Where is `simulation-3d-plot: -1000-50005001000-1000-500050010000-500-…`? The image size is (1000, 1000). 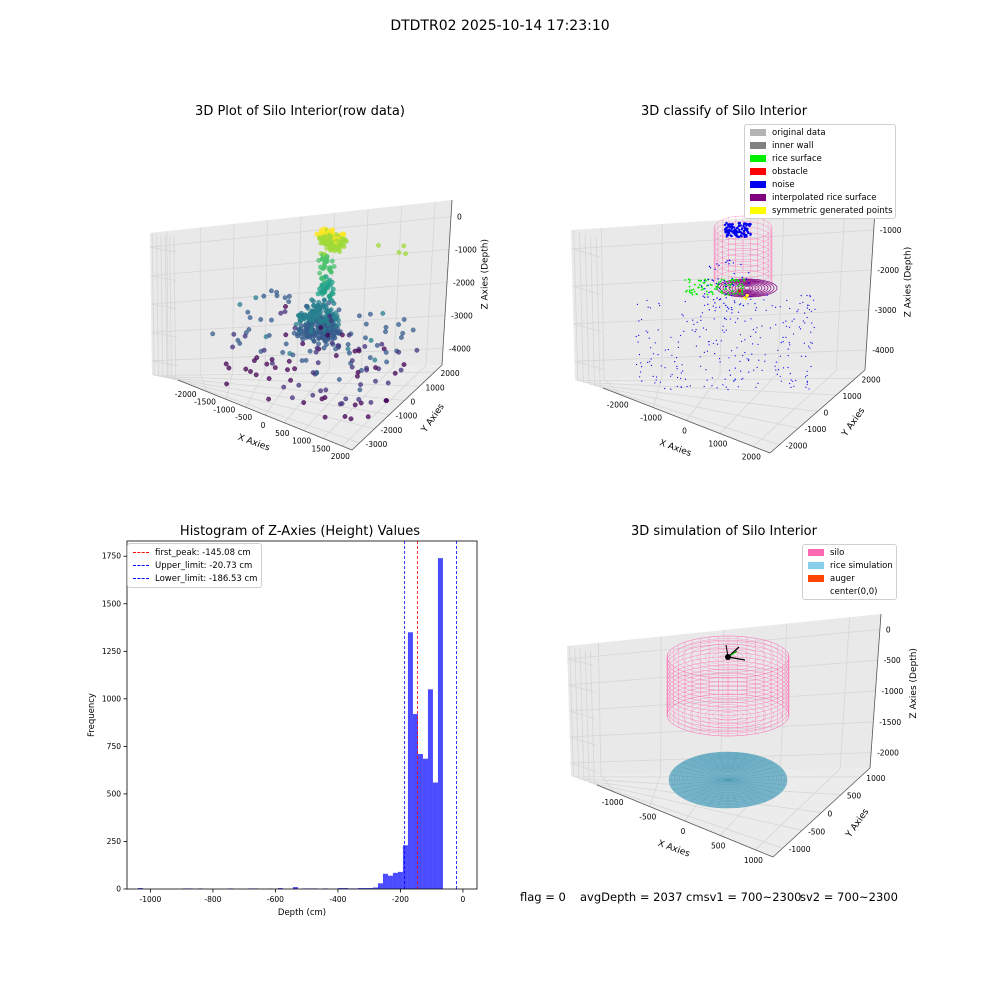
simulation-3d-plot: -1000-50005001000-1000-500050010000-500-… is located at coordinates (740, 715).